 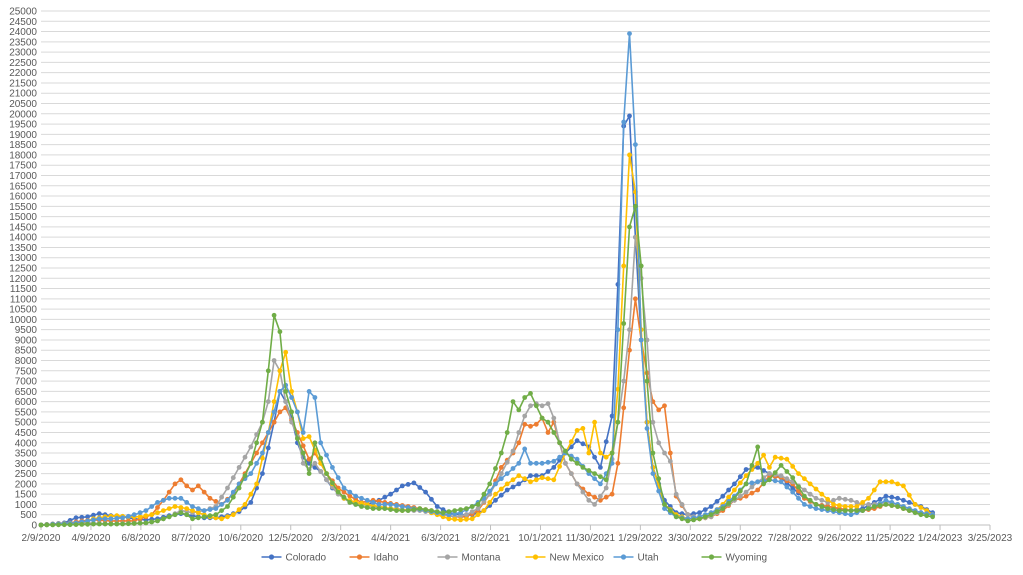 What do you see at coordinates (23, 258) in the screenshot?
I see `y-tick-label: 13000` at bounding box center [23, 258].